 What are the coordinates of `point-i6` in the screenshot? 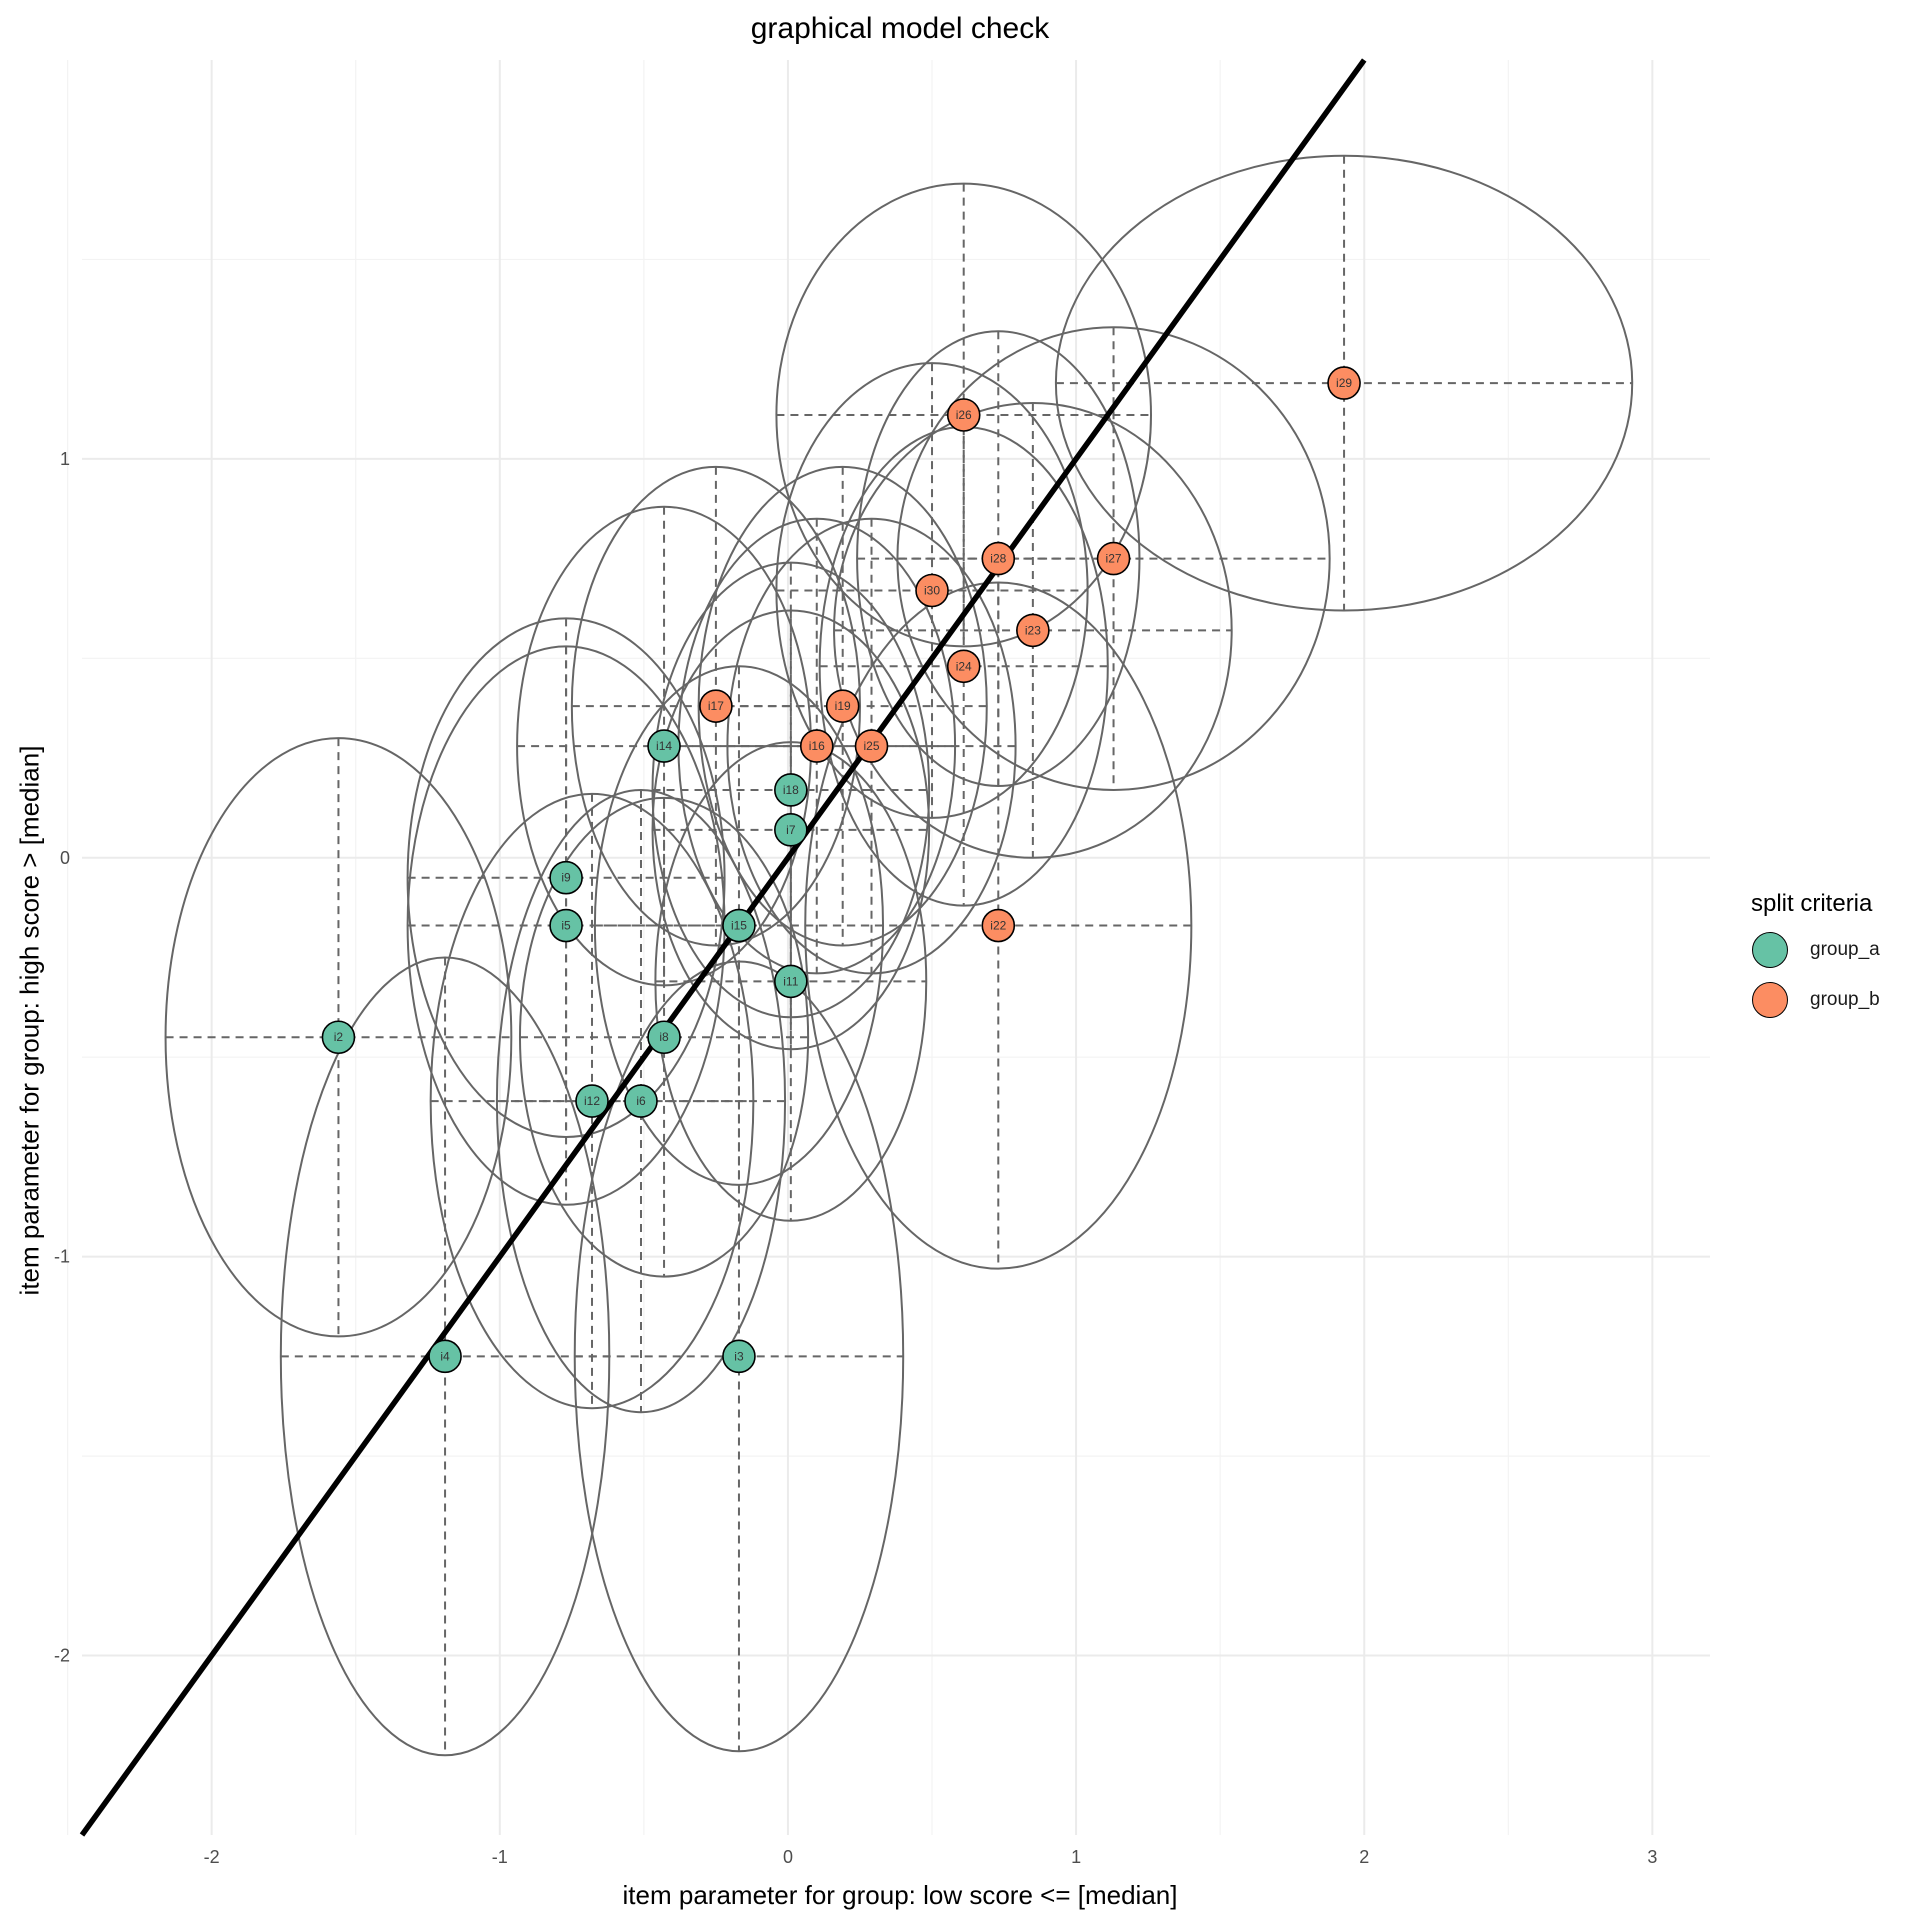 It's located at (641, 1101).